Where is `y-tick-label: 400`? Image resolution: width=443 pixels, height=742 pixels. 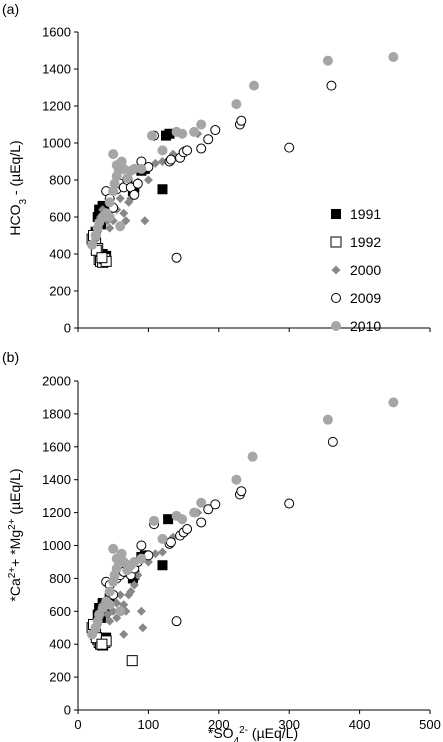
y-tick-label: 400 is located at coordinates (60, 644).